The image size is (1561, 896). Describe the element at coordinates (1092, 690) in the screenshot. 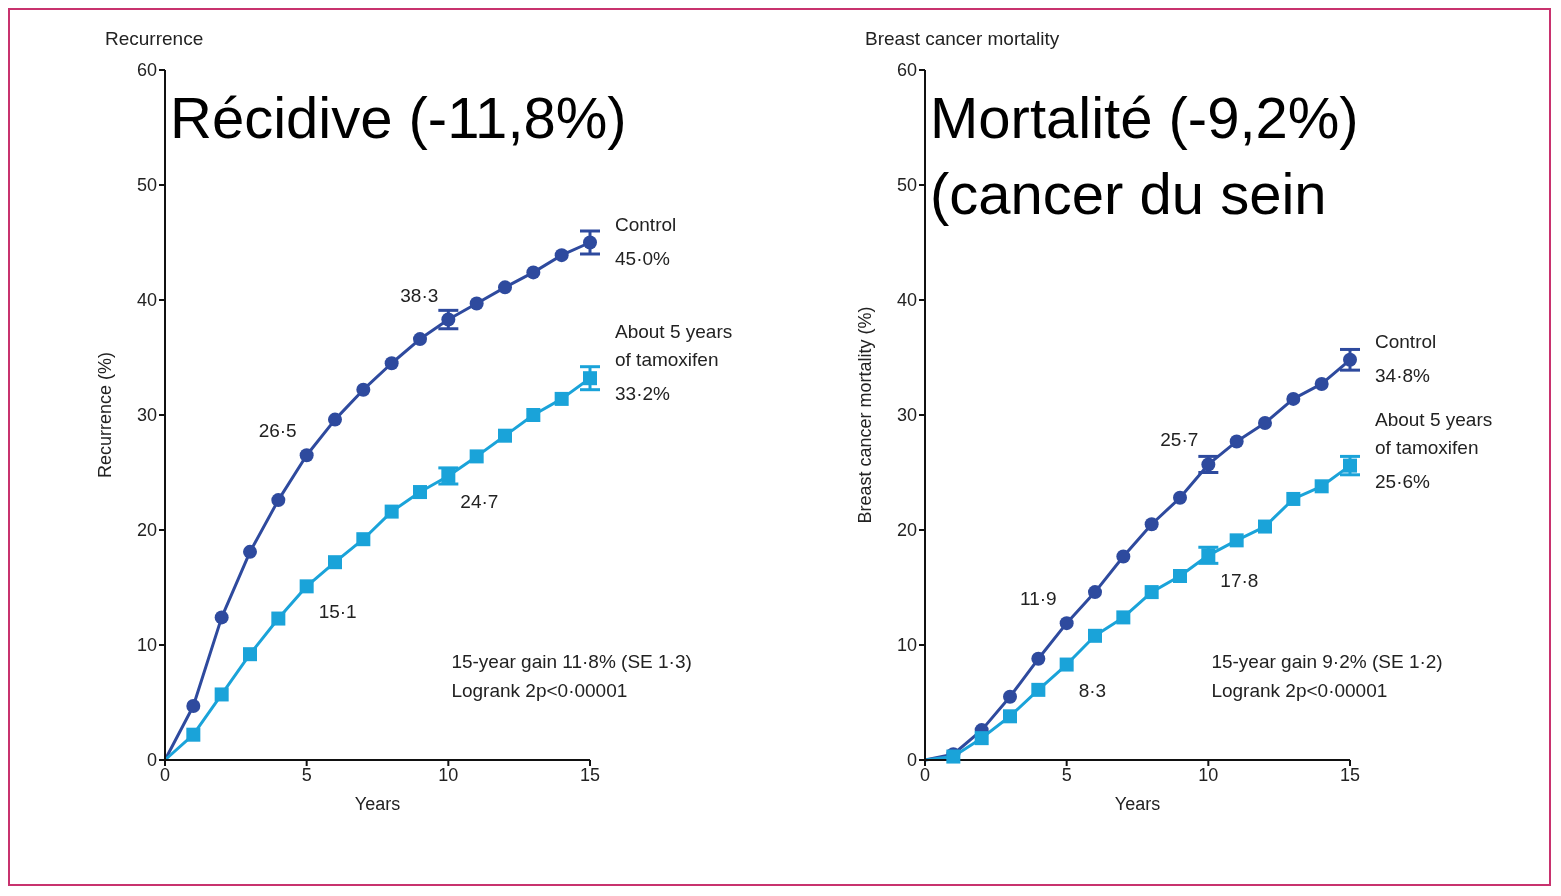

I see `annotation: 8·3` at that location.